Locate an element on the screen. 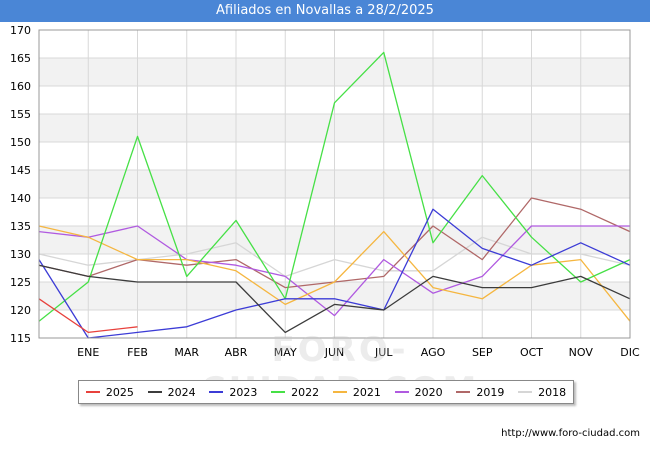 The image size is (650, 450). y-tick-label: 165 is located at coordinates (20, 58).